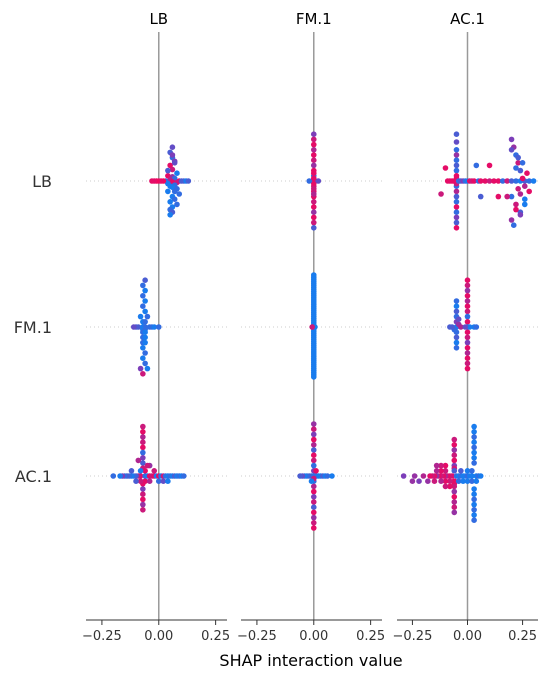 Image resolution: width=550 pixels, height=680 pixels. Describe the element at coordinates (467, 19) in the screenshot. I see `panel-title-ac-1: AC.1` at that location.